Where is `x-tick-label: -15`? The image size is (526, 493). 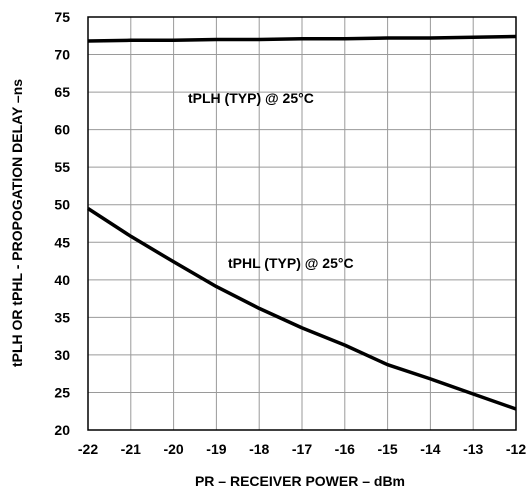 x-tick-label: -15 is located at coordinates (387, 449).